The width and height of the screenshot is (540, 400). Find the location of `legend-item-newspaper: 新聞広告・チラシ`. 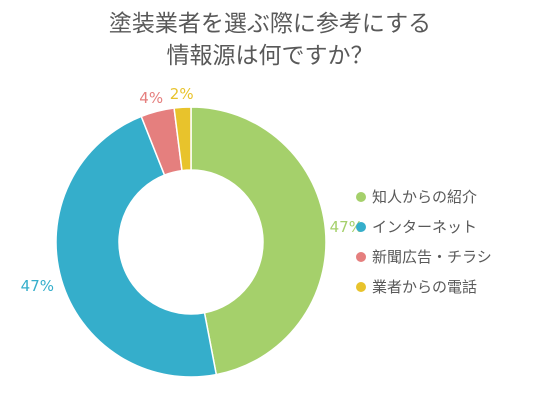

legend-item-newspaper: 新聞広告・チラシ is located at coordinates (424, 257).